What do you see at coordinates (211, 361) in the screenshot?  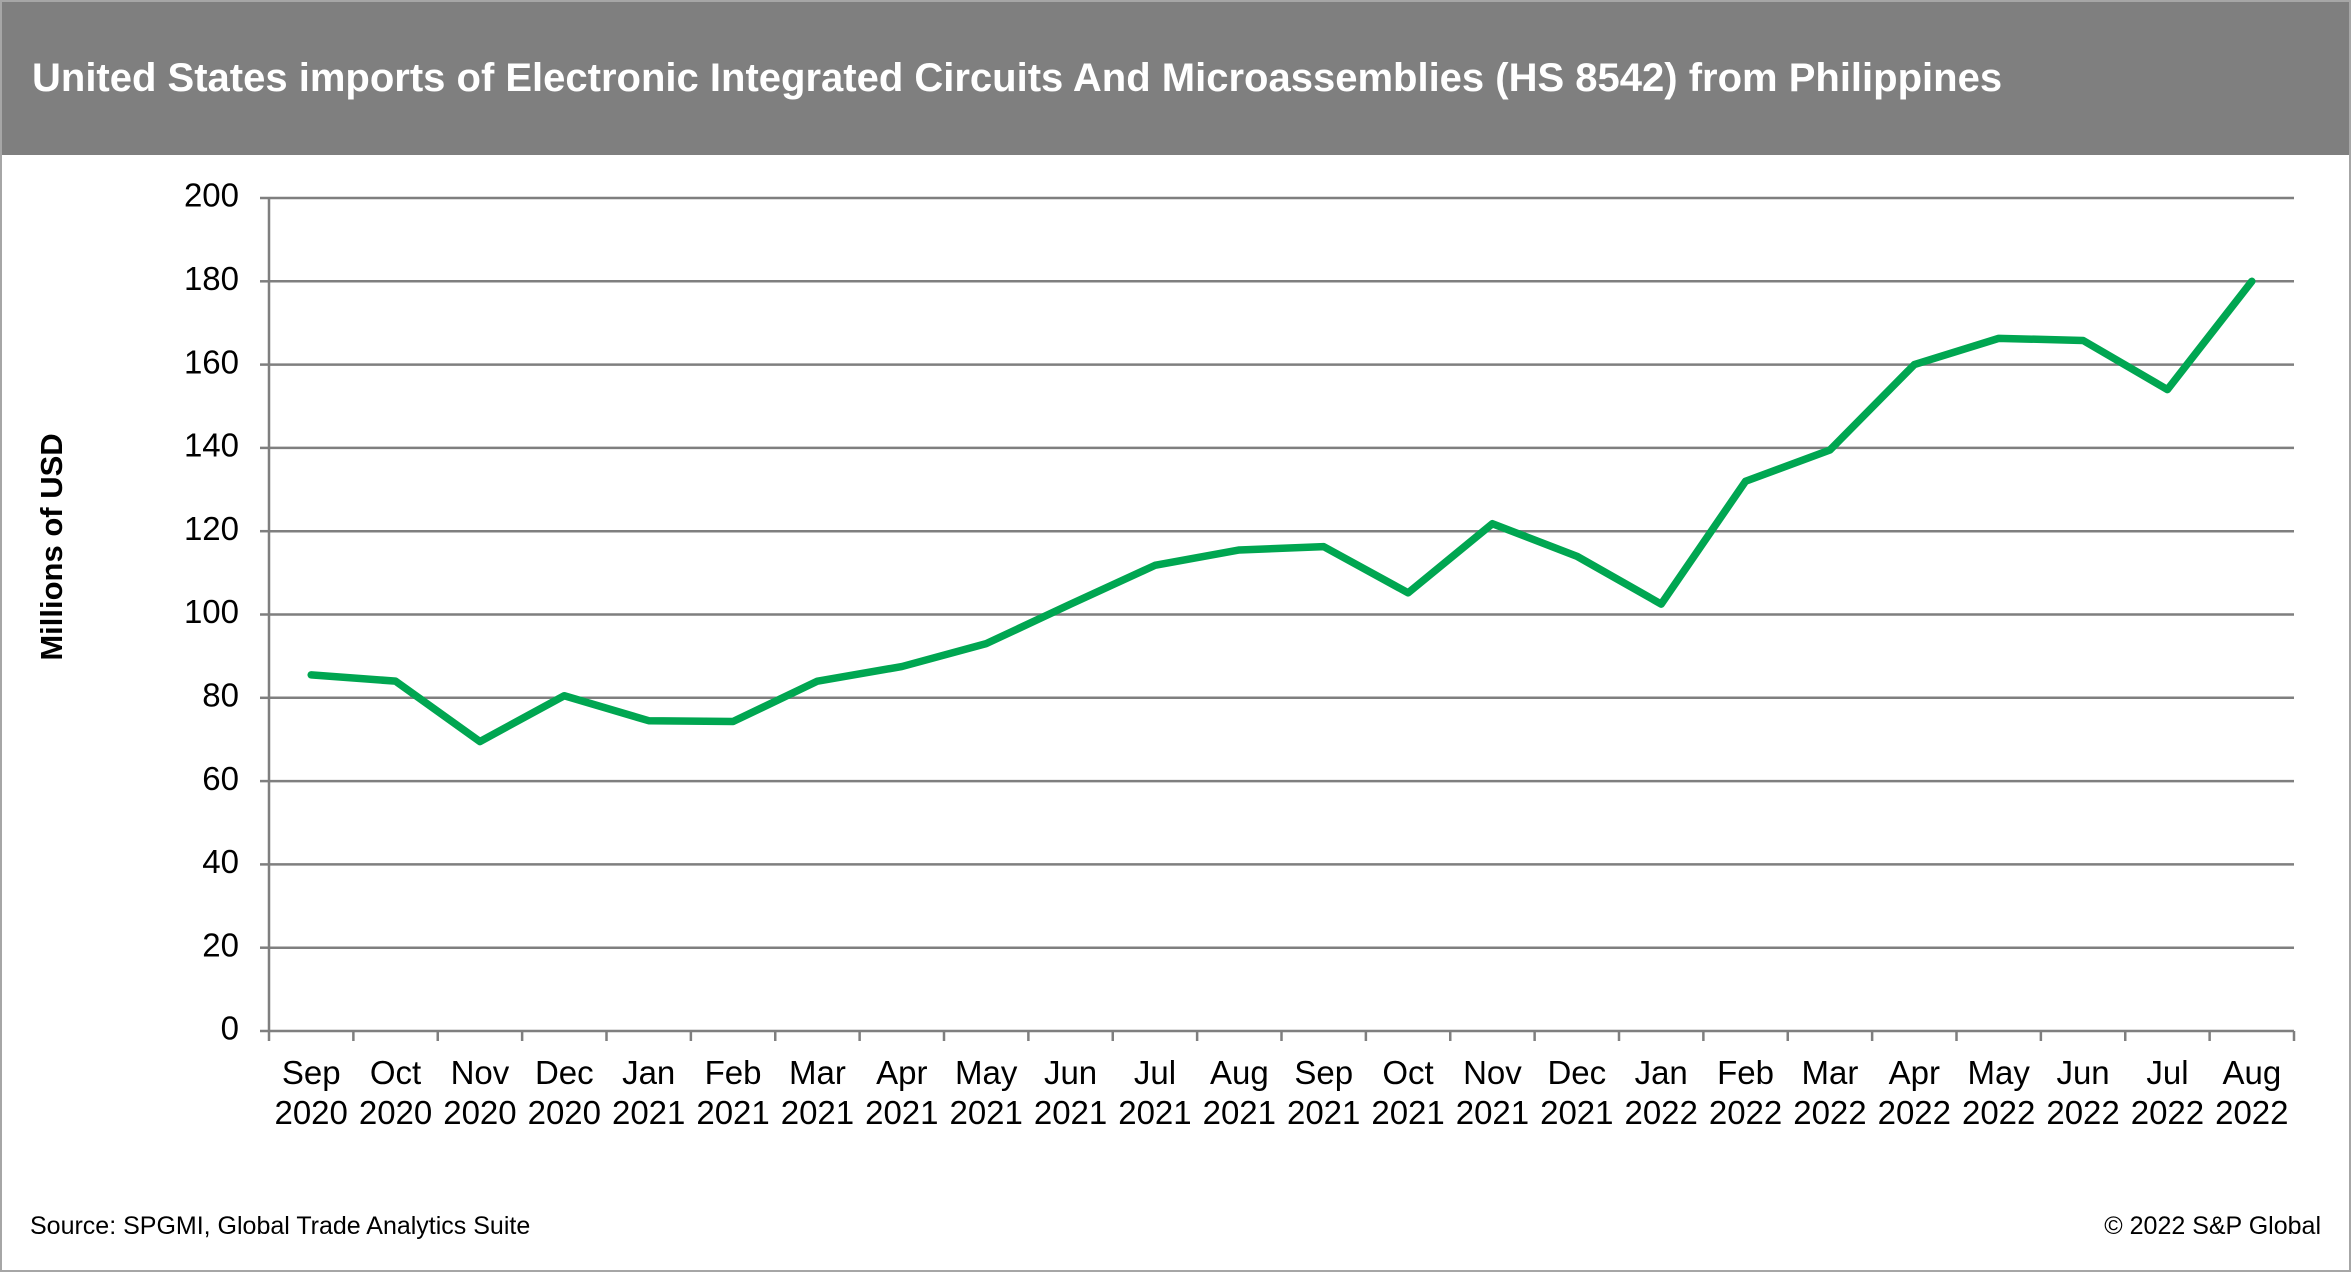 I see `y-tick-label: 160` at bounding box center [211, 361].